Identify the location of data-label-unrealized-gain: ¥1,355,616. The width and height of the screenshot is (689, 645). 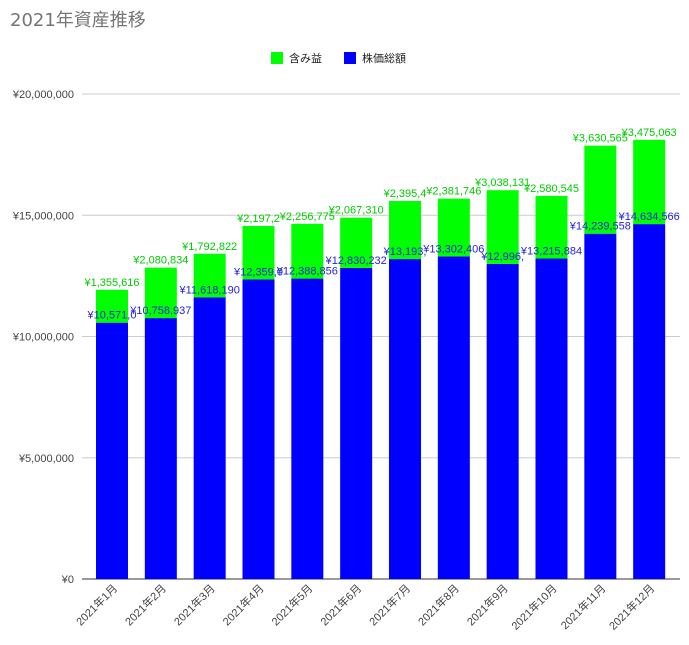
(111, 283).